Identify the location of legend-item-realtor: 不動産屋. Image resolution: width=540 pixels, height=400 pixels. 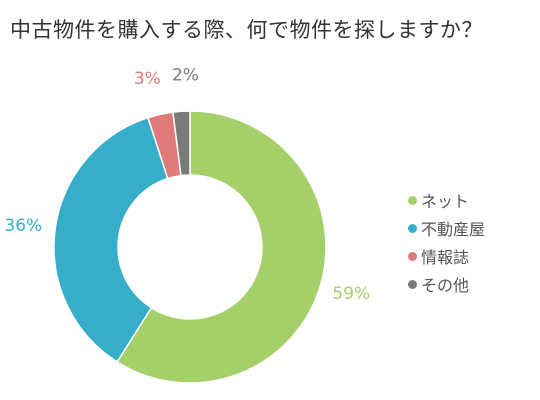
(446, 228).